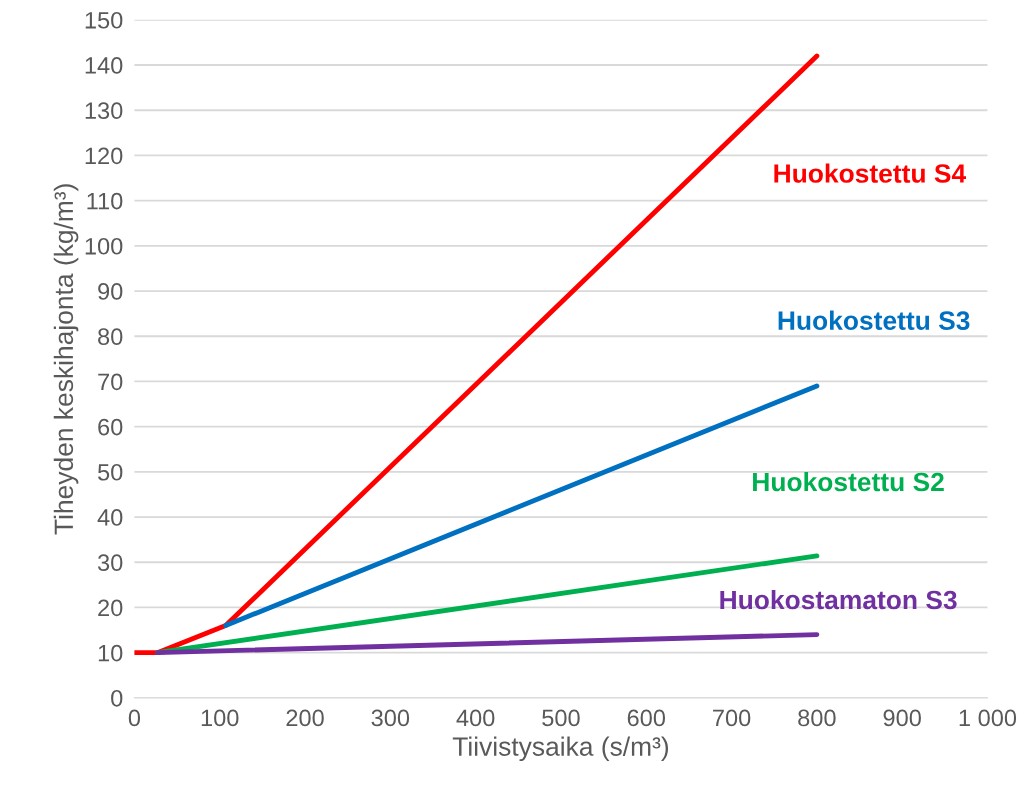  Describe the element at coordinates (220, 718) in the screenshot. I see `x-tick-label: 100` at that location.